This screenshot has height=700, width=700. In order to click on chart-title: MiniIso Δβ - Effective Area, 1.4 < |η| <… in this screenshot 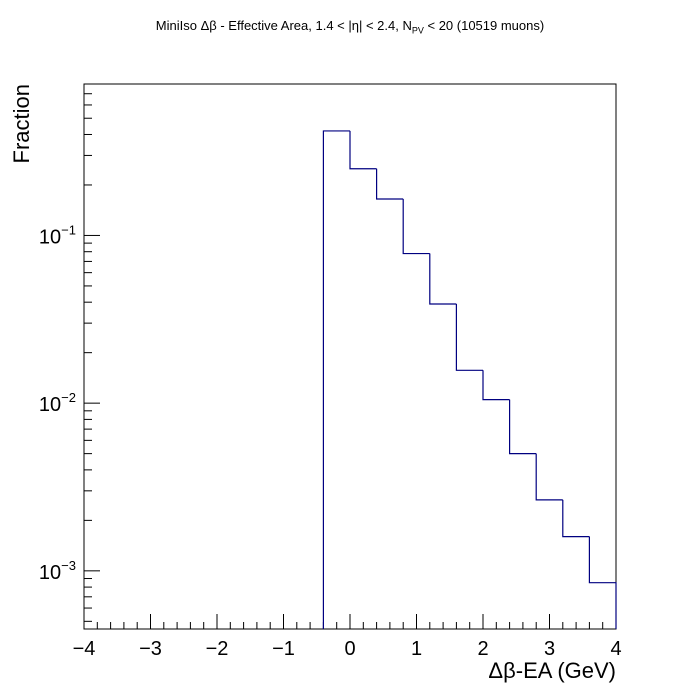, I will do `click(350, 27)`.